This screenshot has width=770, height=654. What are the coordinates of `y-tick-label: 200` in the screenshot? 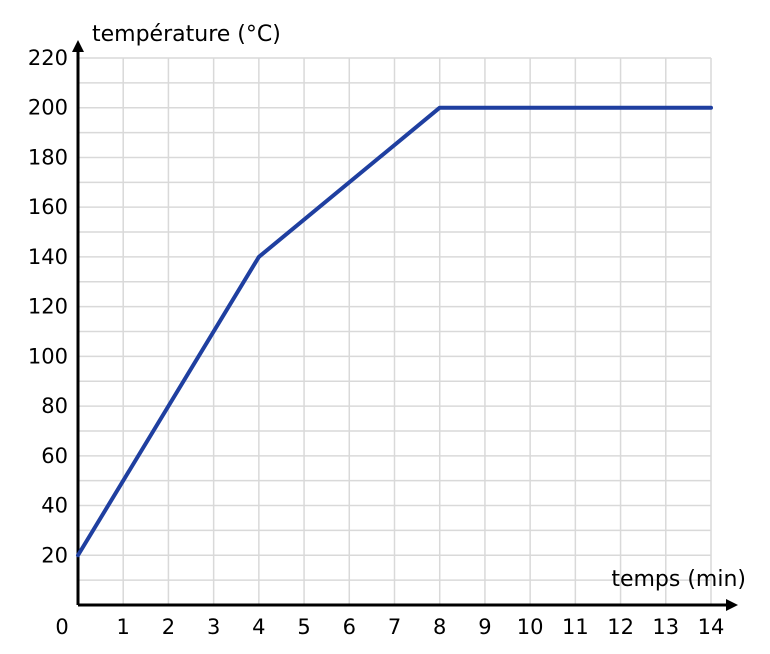 It's located at (48, 108).